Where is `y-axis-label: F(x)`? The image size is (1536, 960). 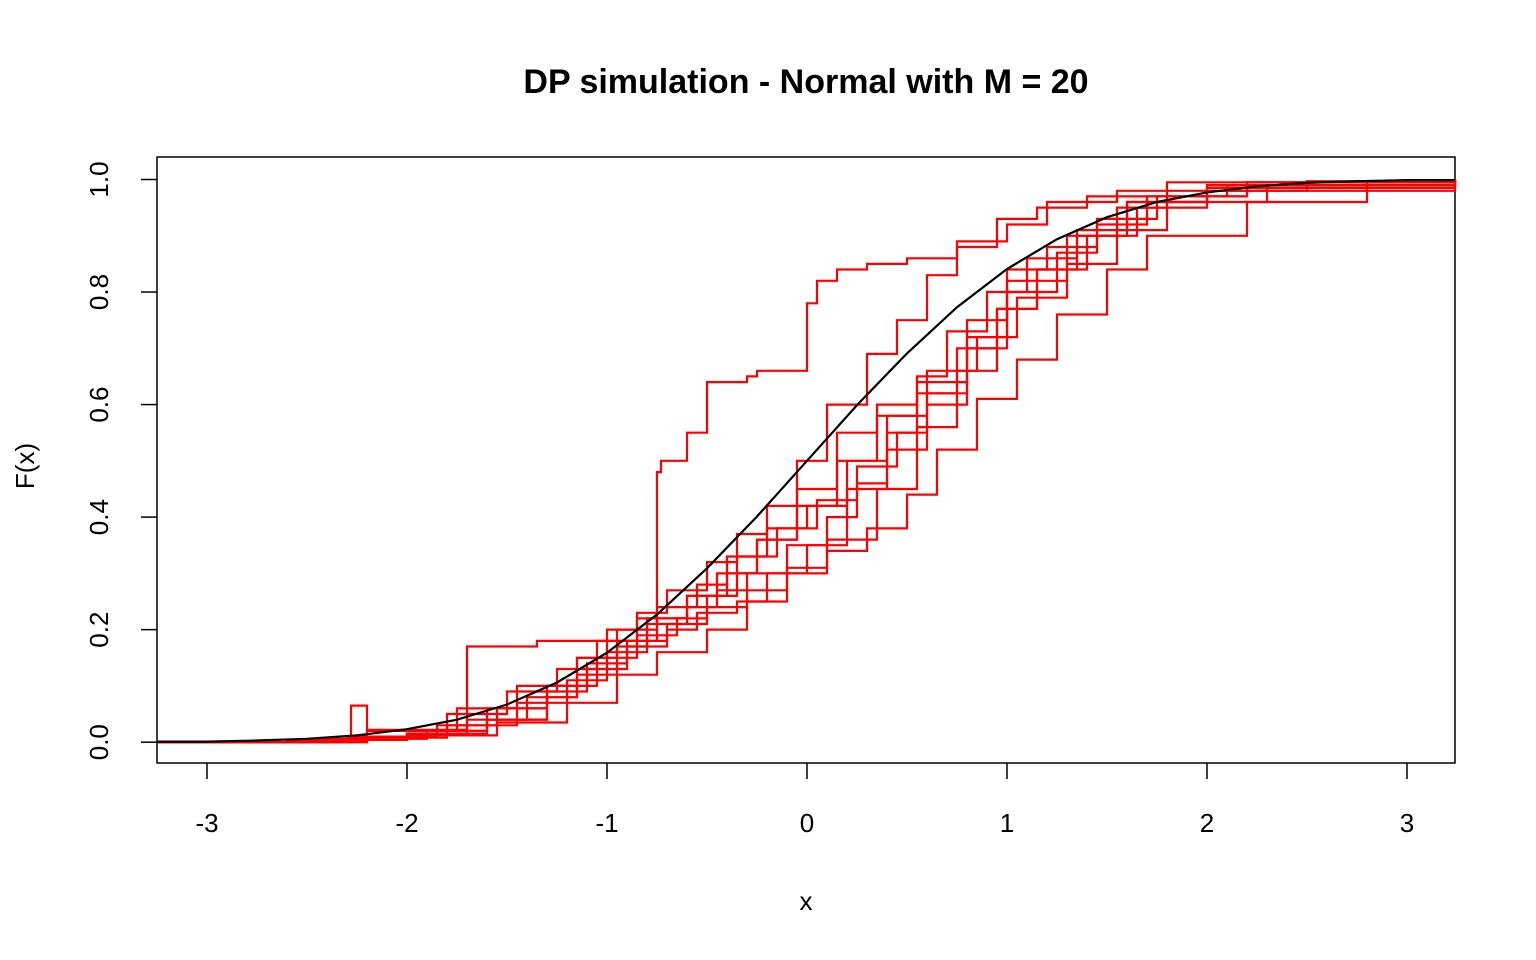
y-axis-label: F(x) is located at coordinates (25, 466).